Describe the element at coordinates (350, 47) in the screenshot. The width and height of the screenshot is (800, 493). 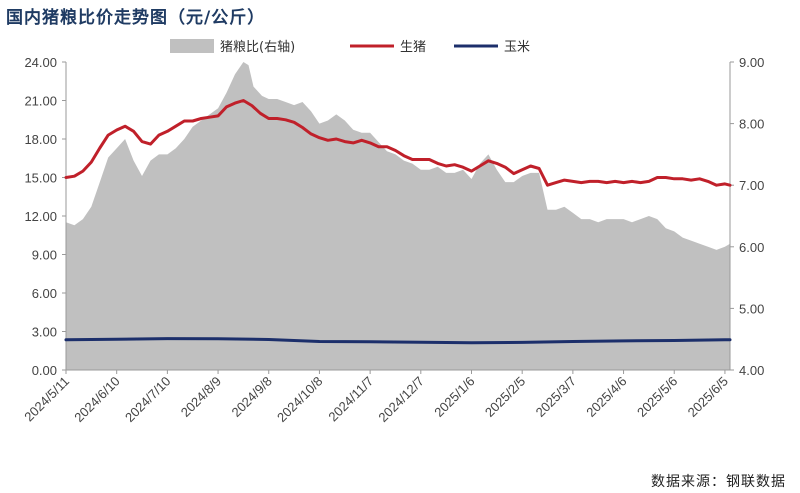
I see `chart-legend: 猪粮比(右轴) 生猪 玉米` at that location.